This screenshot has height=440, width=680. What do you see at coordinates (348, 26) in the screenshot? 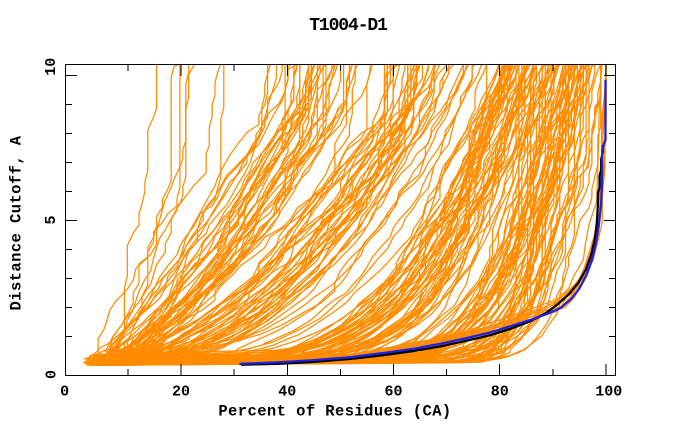
I see `svg-text: T1004-D1` at bounding box center [348, 26].